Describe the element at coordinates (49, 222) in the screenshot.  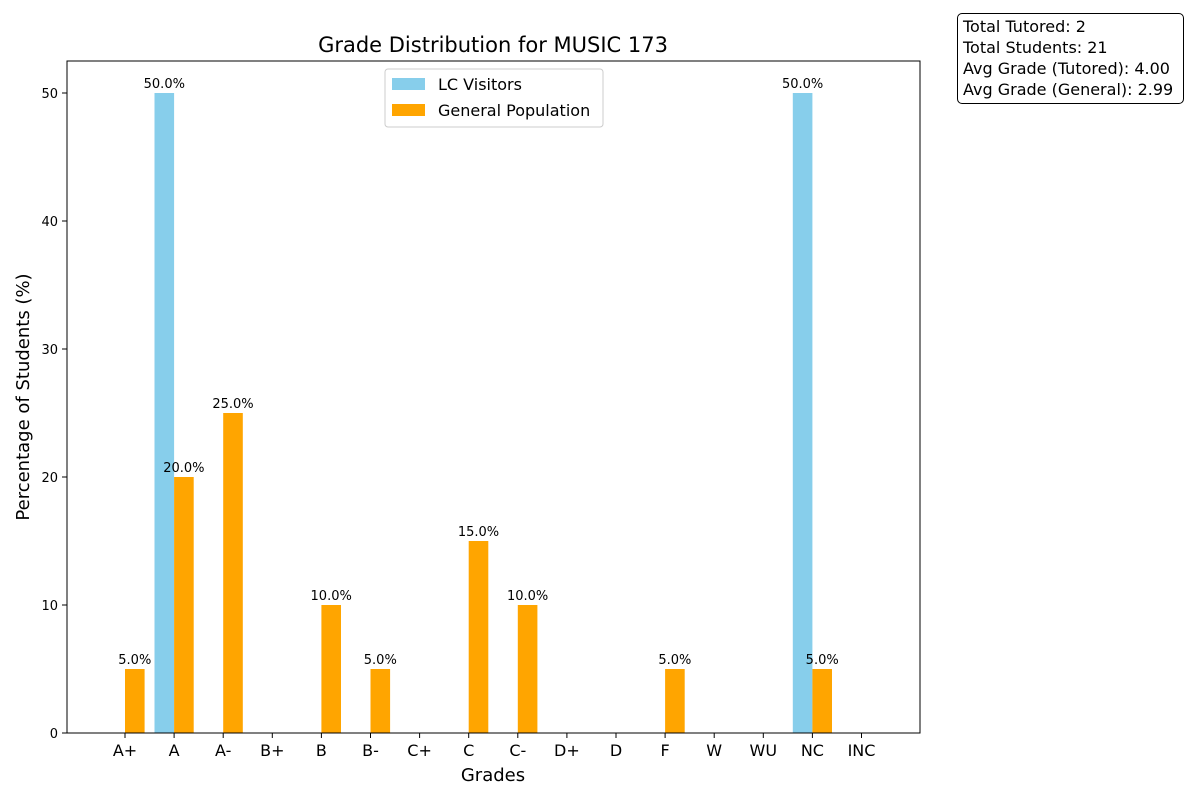
I see `y-tick-label-40: 40` at that location.